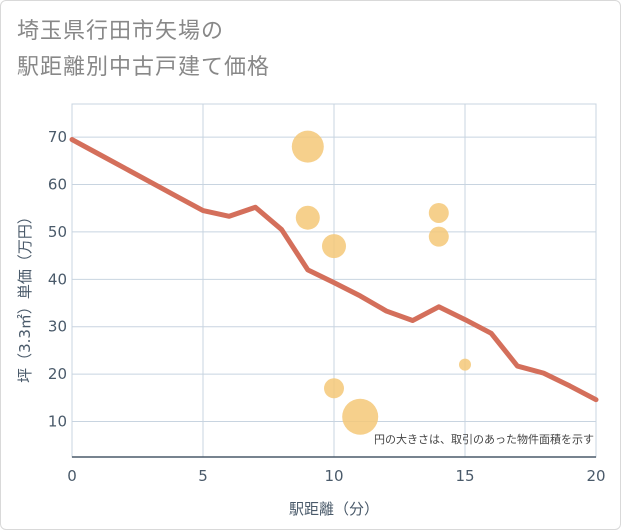 This screenshot has width=621, height=530. I want to click on y-tick-label: 70, so click(57, 137).